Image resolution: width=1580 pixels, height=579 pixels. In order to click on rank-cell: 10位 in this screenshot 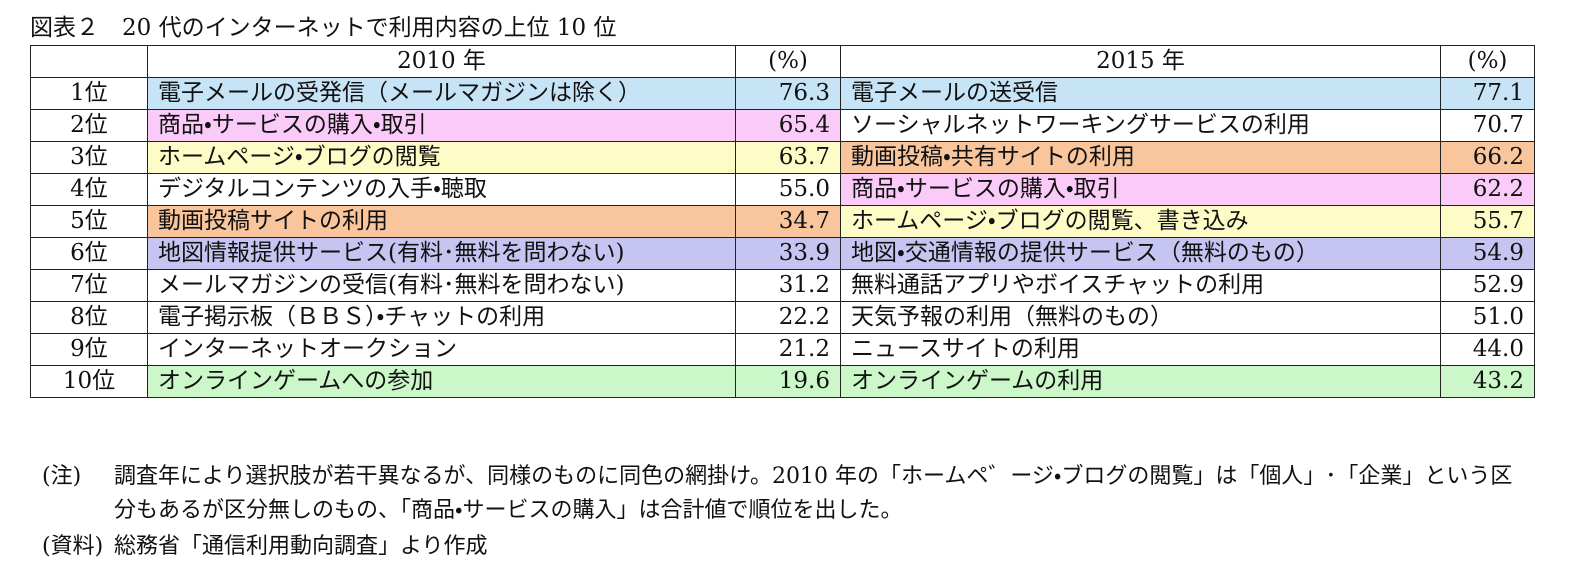, I will do `click(89, 381)`.